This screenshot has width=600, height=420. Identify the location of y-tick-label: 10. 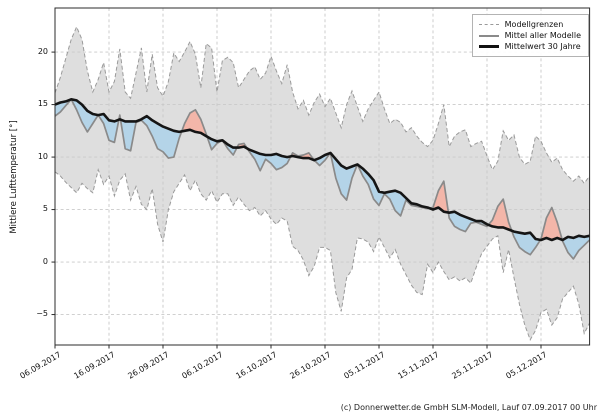
(42, 156).